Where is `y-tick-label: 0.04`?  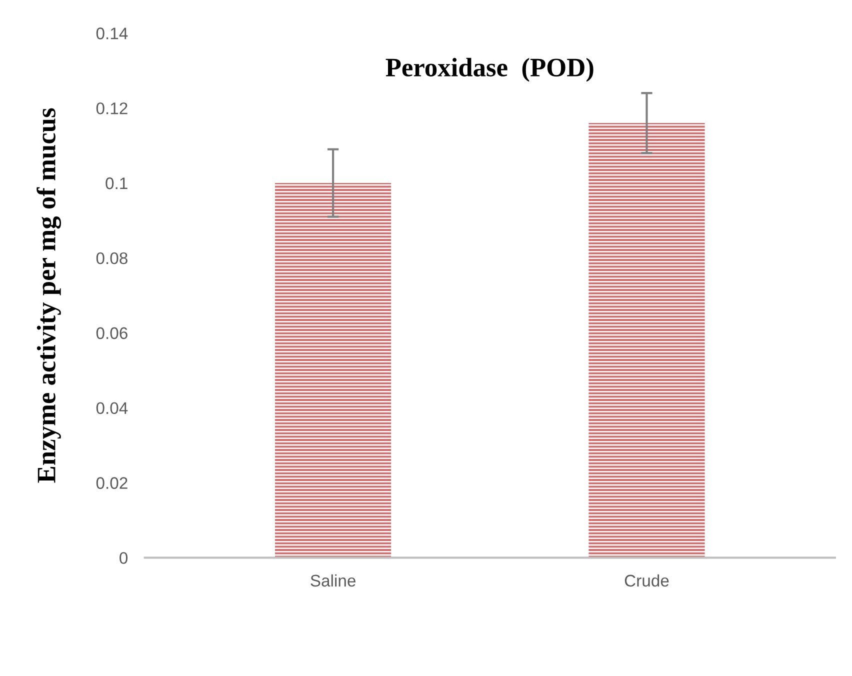
y-tick-label: 0.04 is located at coordinates (112, 408).